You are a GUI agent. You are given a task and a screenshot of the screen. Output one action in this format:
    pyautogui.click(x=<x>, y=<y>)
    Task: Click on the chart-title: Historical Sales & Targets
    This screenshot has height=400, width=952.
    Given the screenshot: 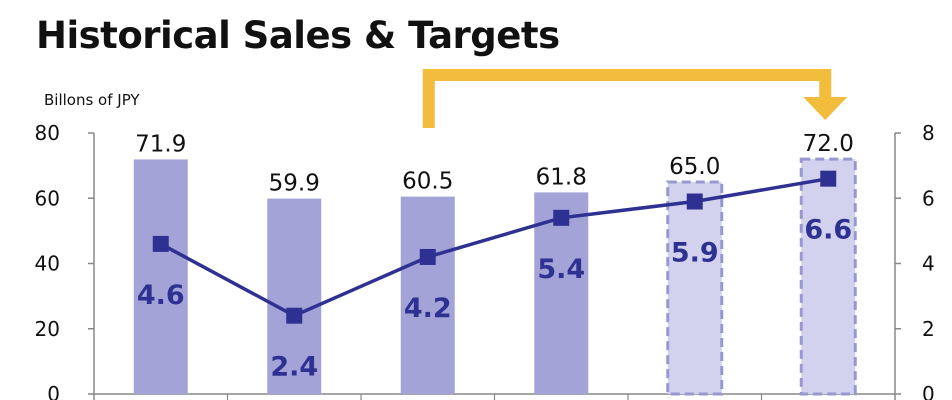 What is the action you would take?
    pyautogui.click(x=298, y=35)
    